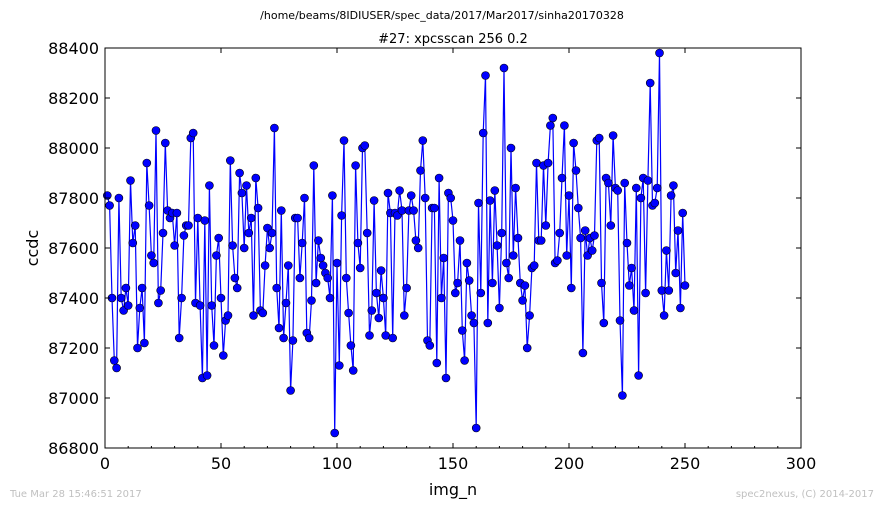 The height and width of the screenshot is (509, 884). Describe the element at coordinates (337, 463) in the screenshot. I see `x-tick-label: 100` at that location.